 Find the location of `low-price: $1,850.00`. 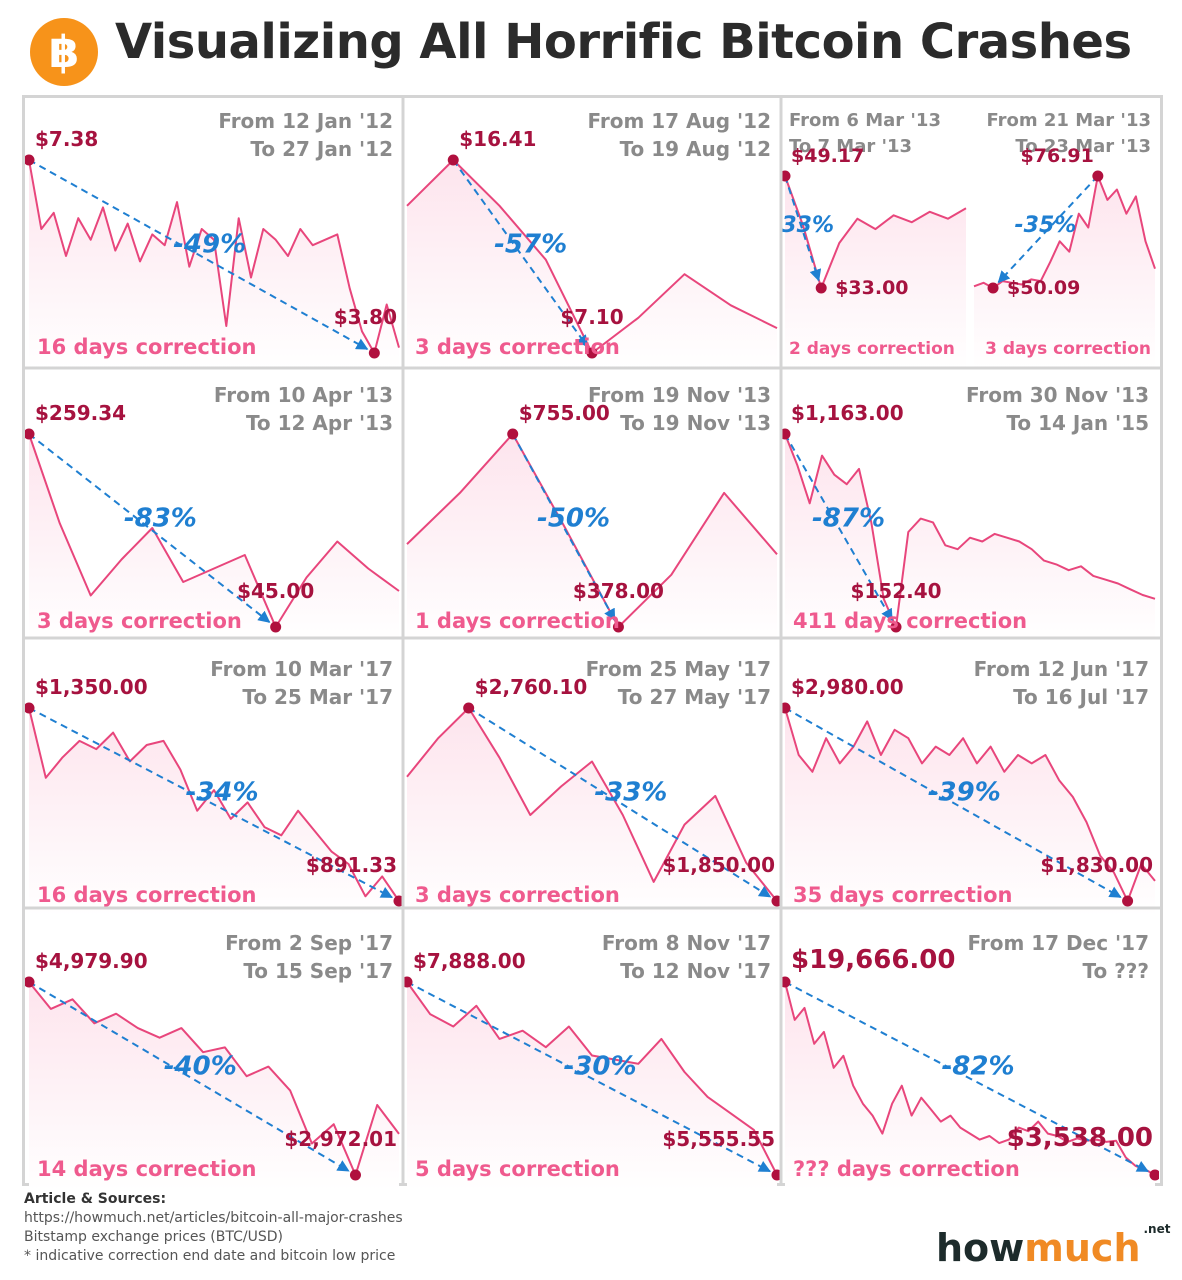

low-price: $1,850.00 is located at coordinates (718, 865).